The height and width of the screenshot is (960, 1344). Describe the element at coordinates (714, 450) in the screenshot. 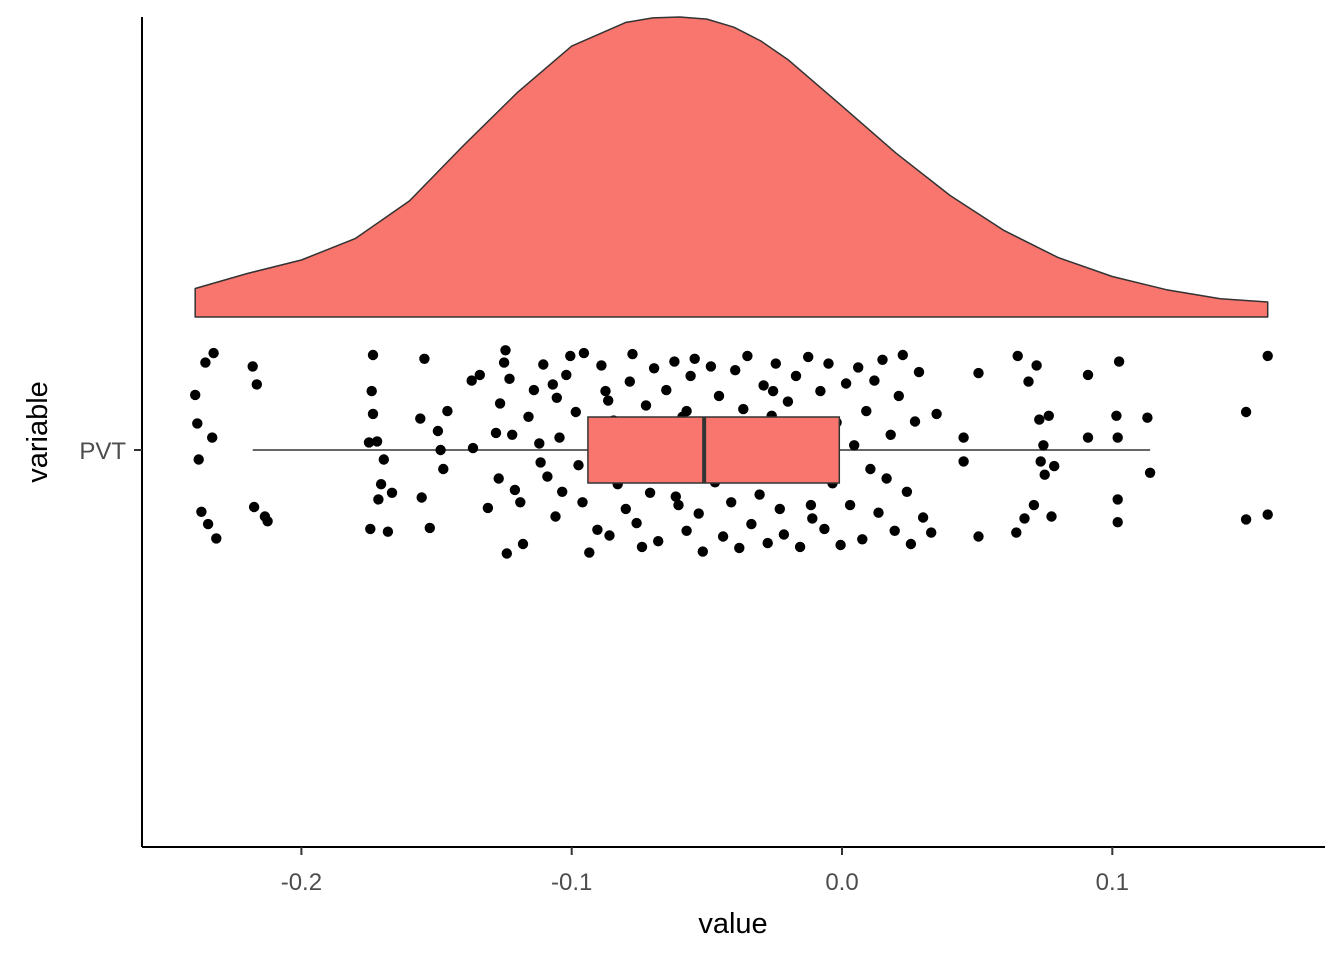

I see `box-iqr` at that location.